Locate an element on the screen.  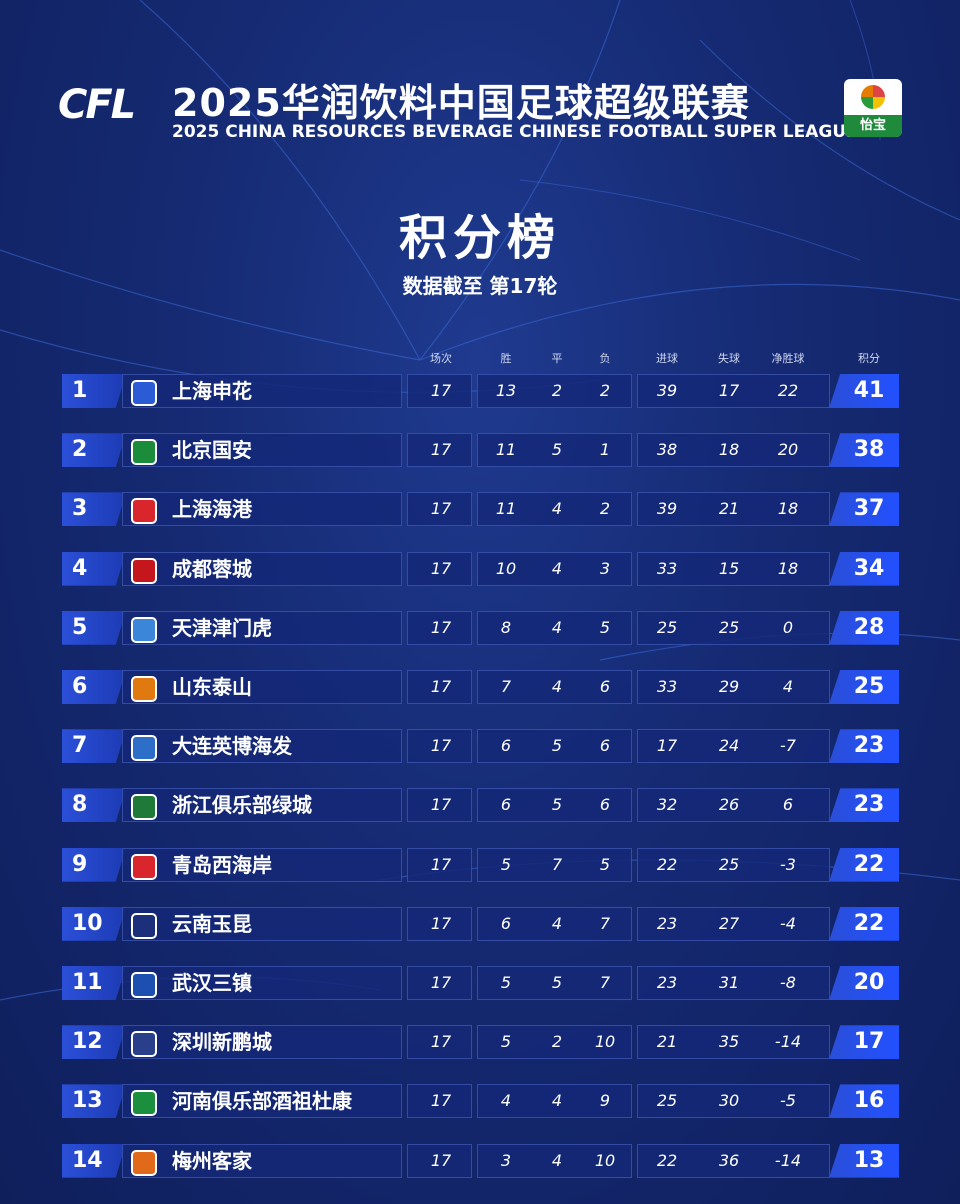
points-cell: 16 is located at coordinates (864, 1101).